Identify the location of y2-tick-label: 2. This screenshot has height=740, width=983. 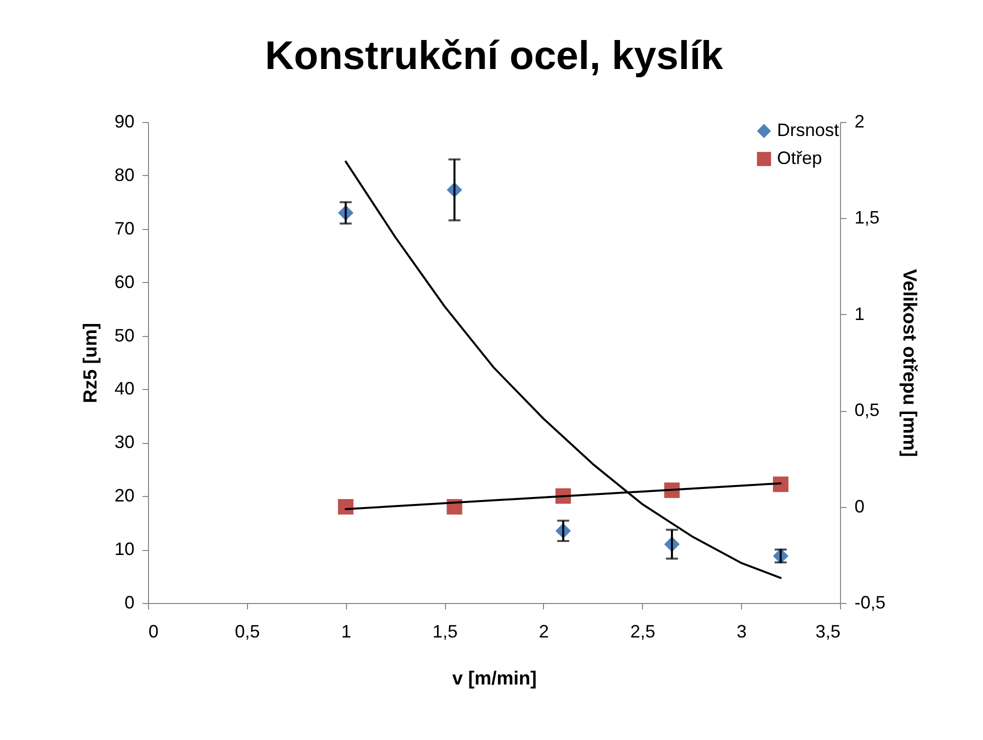
(859, 122).